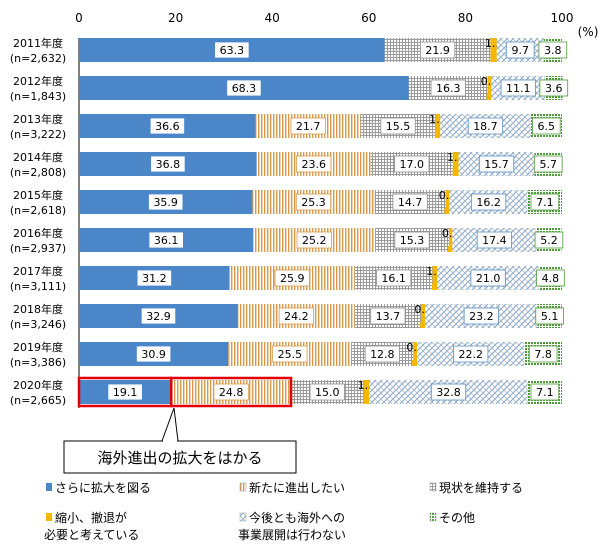 This screenshot has height=556, width=606. I want to click on category-label-year: 2020年度, so click(38, 385).